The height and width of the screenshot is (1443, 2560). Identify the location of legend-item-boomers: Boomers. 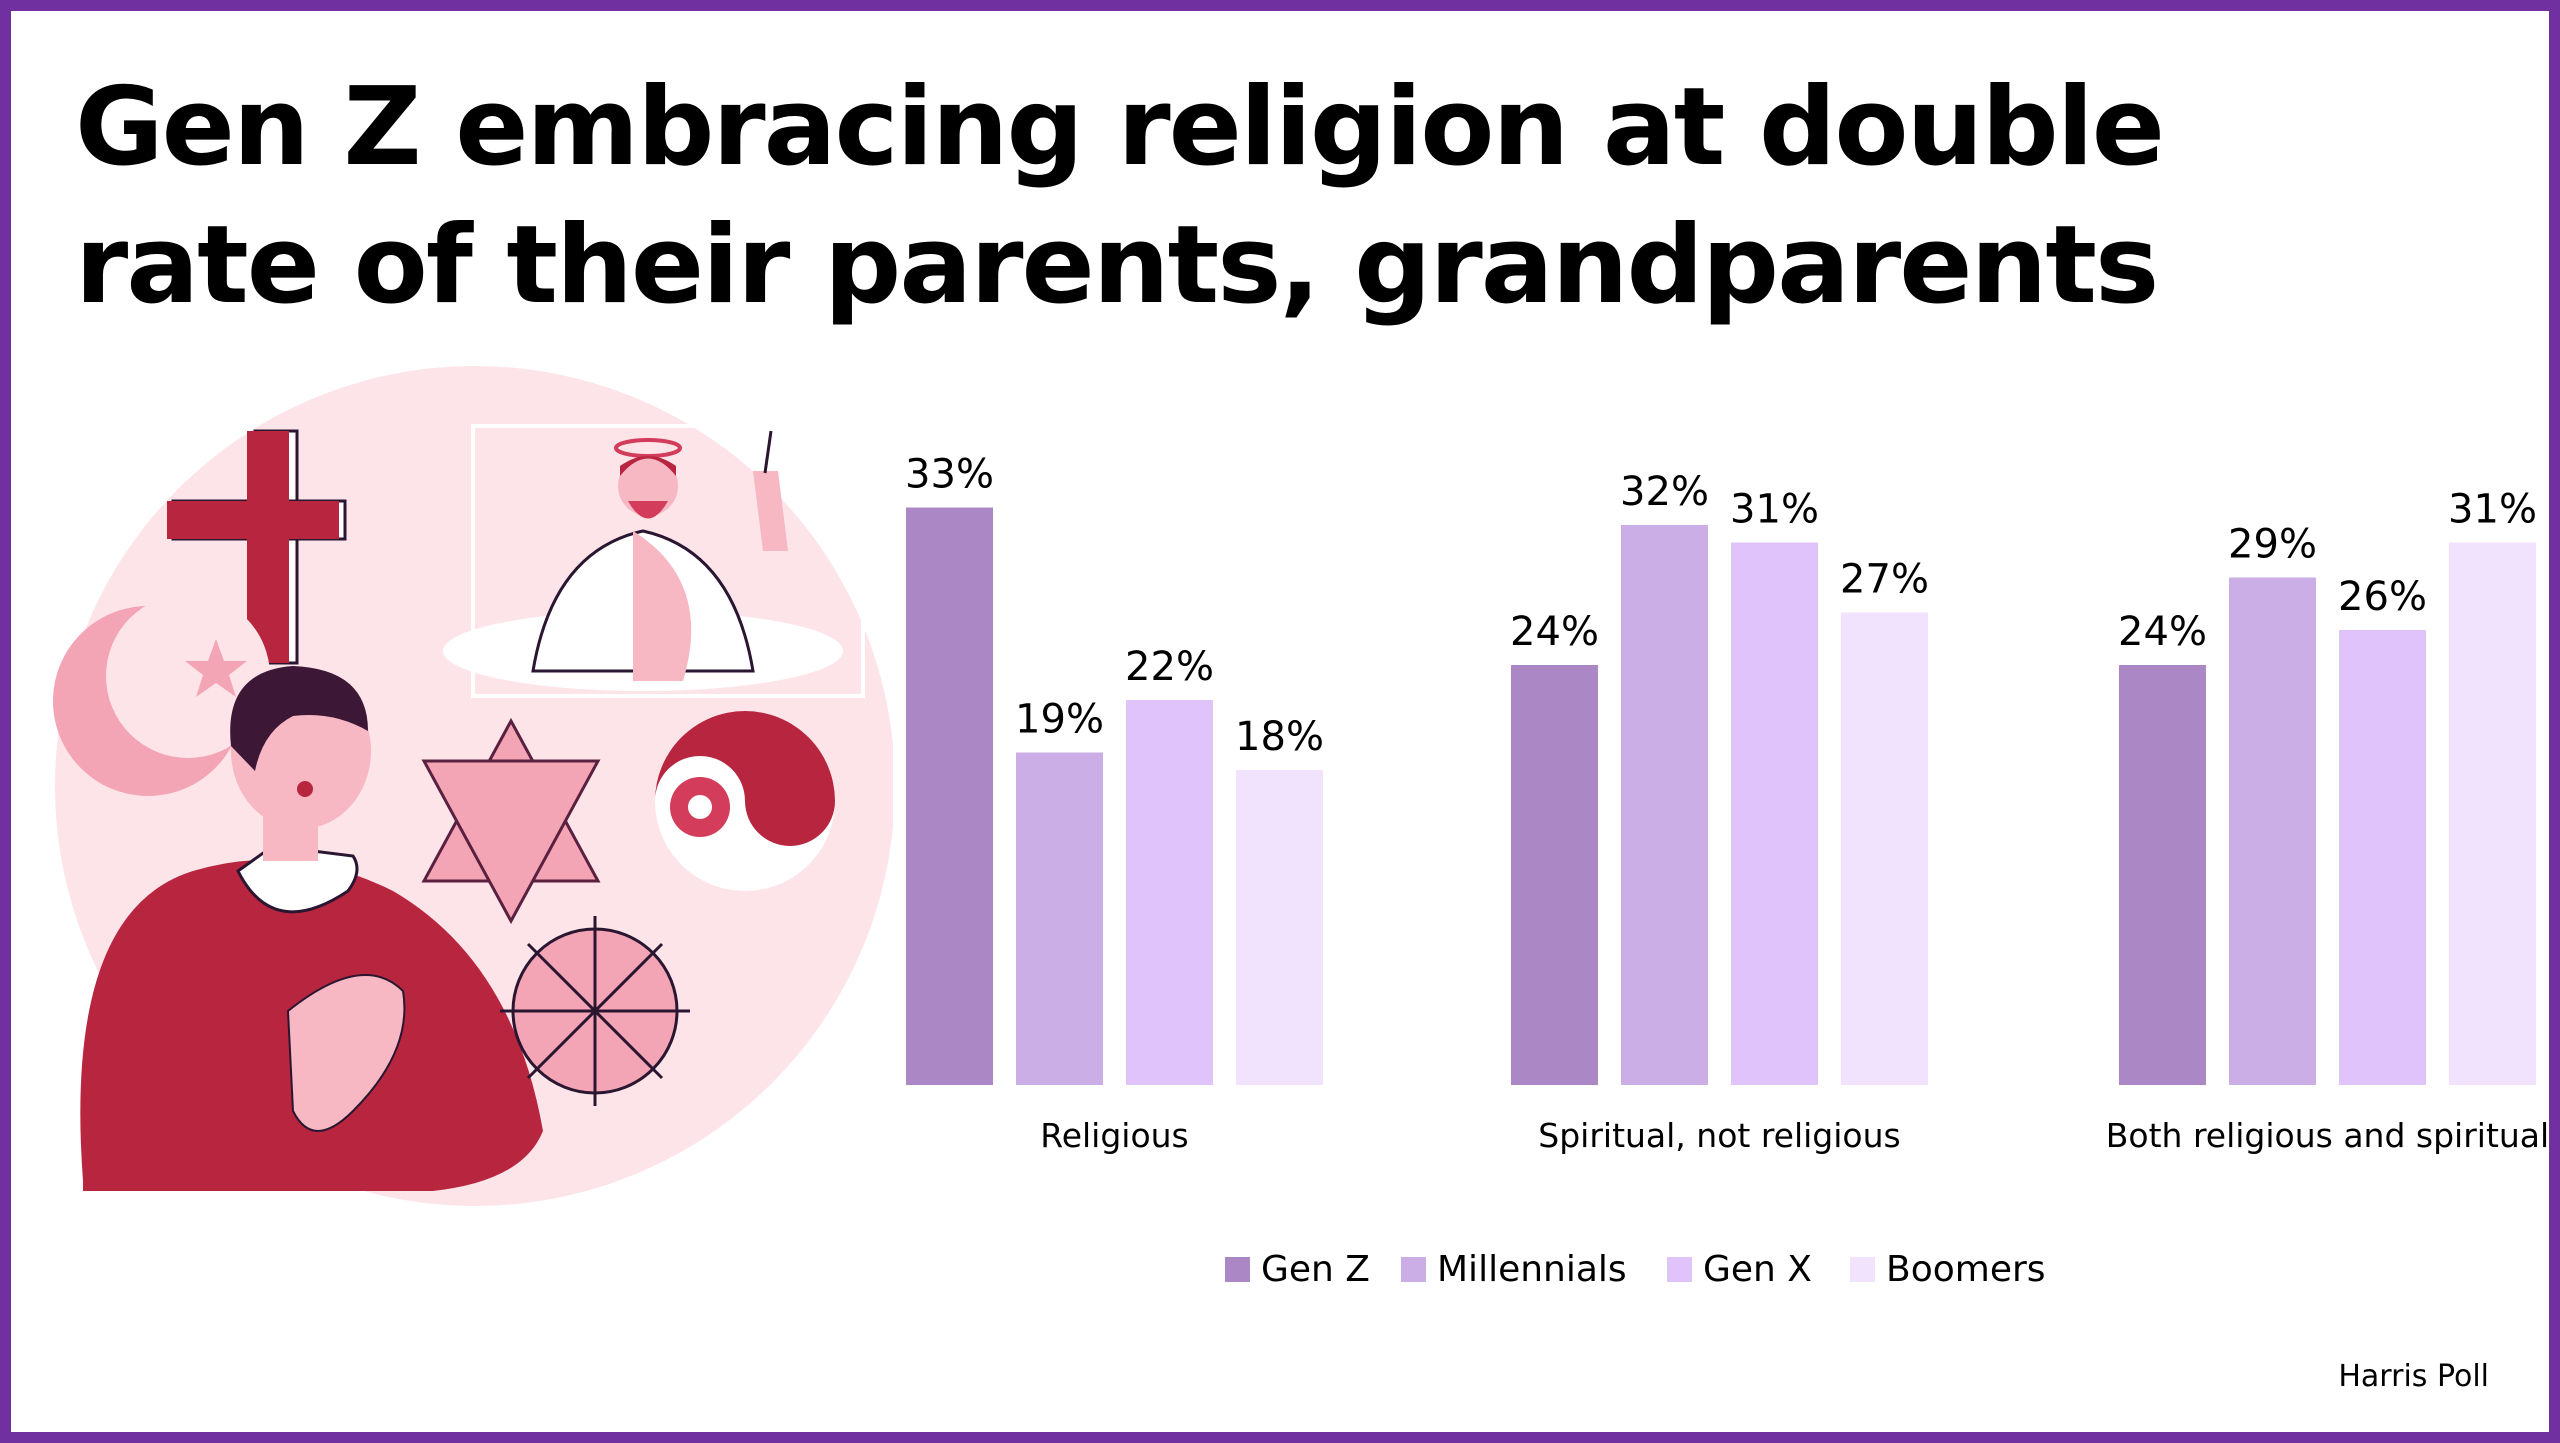
(1948, 1269).